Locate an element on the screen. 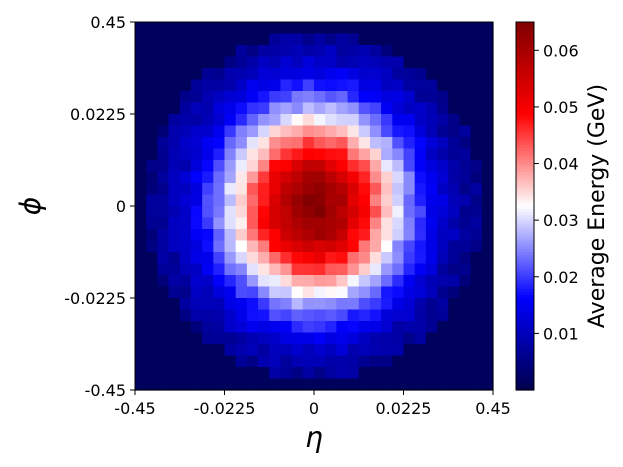  colorbar-tick-label: 0.04 is located at coordinates (561, 164).